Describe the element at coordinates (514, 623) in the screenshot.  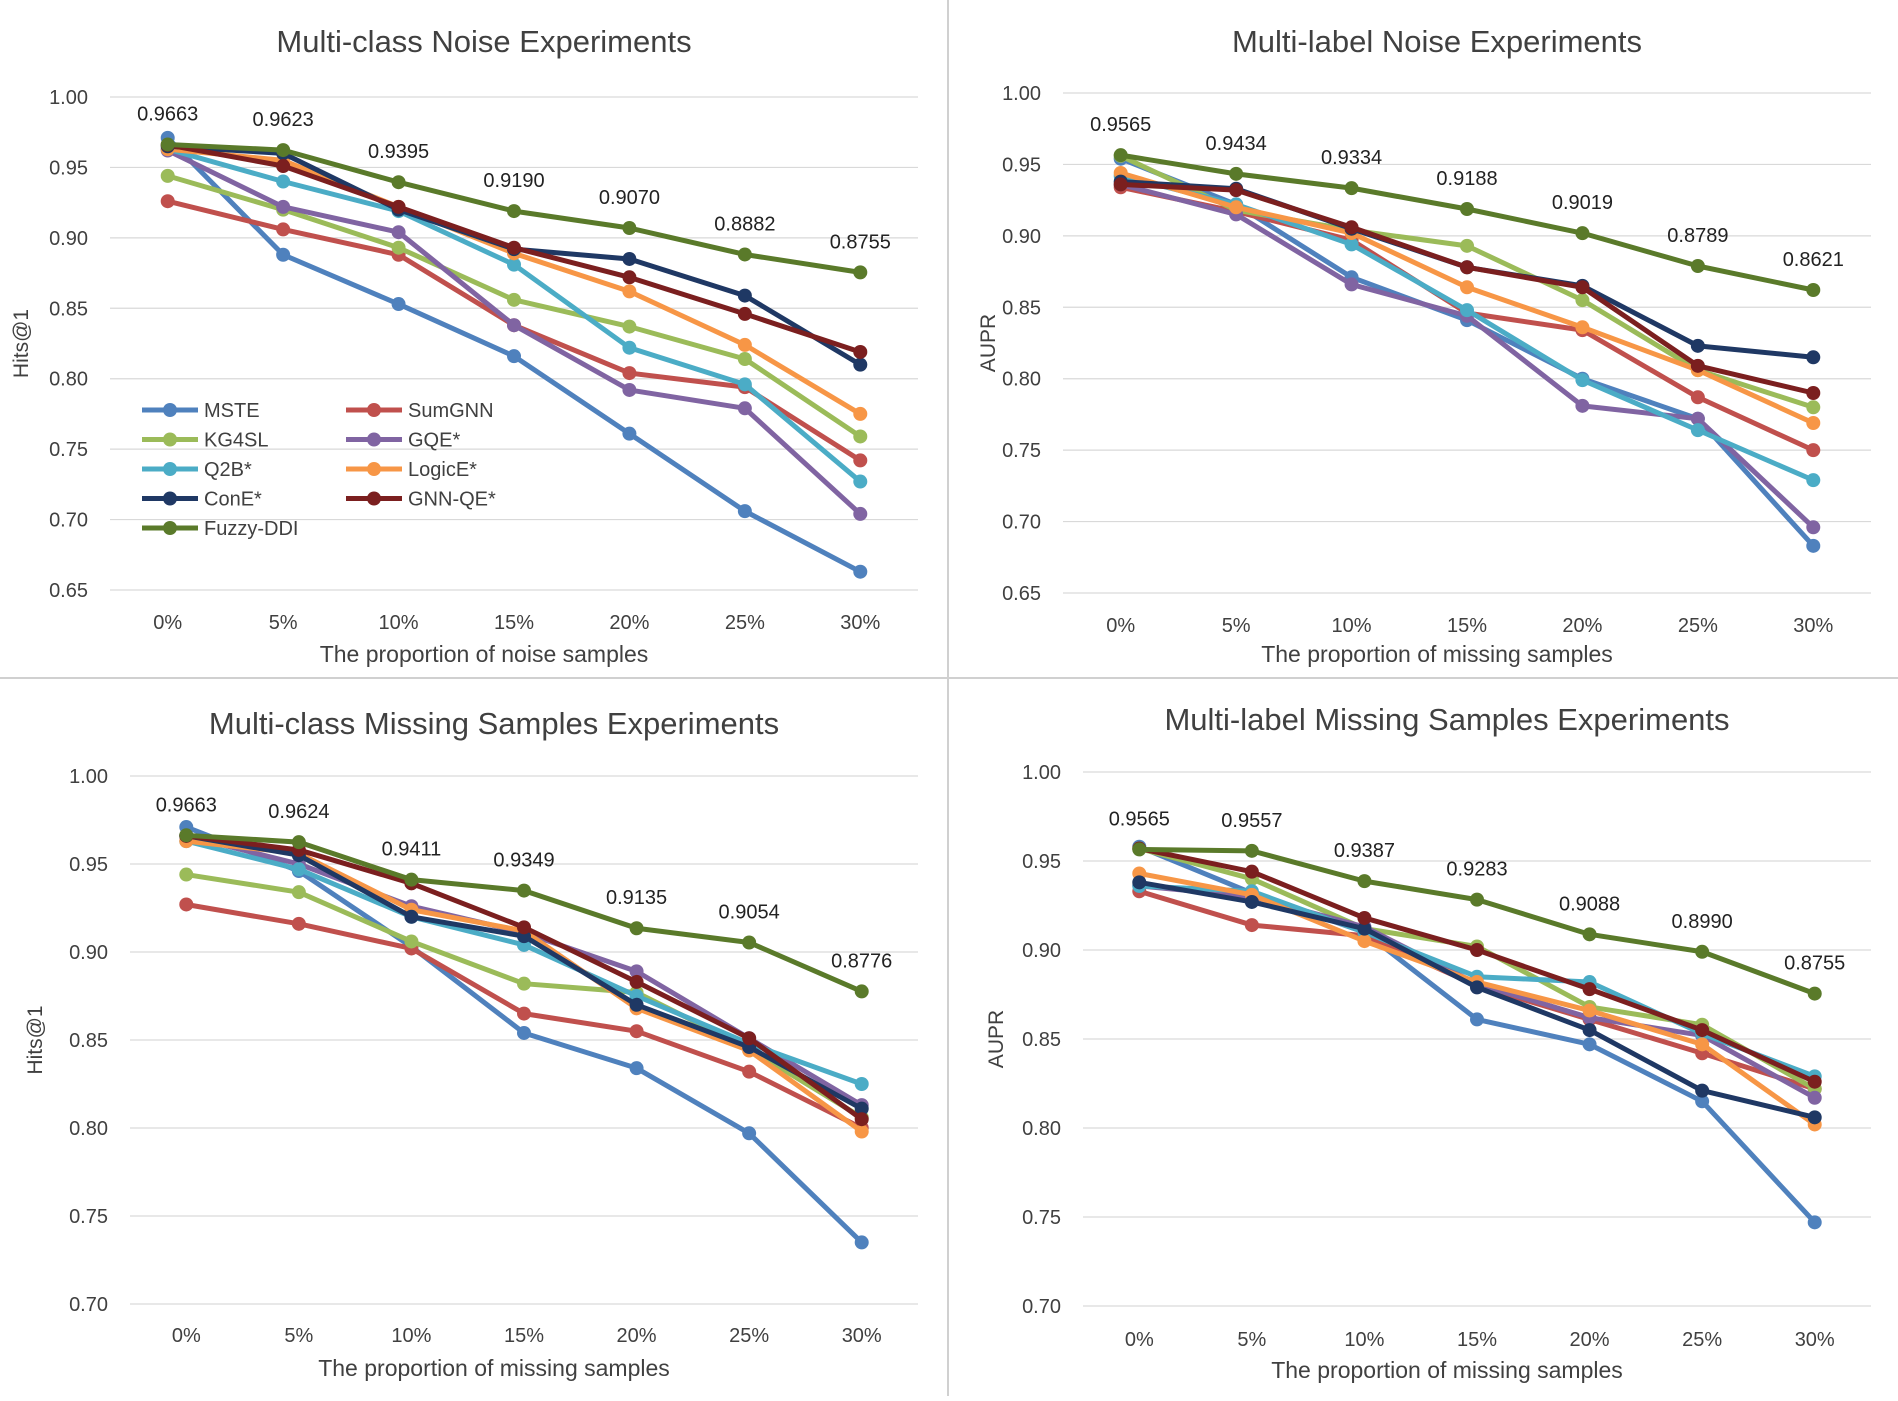
I see `x-tick-label: 15%` at that location.